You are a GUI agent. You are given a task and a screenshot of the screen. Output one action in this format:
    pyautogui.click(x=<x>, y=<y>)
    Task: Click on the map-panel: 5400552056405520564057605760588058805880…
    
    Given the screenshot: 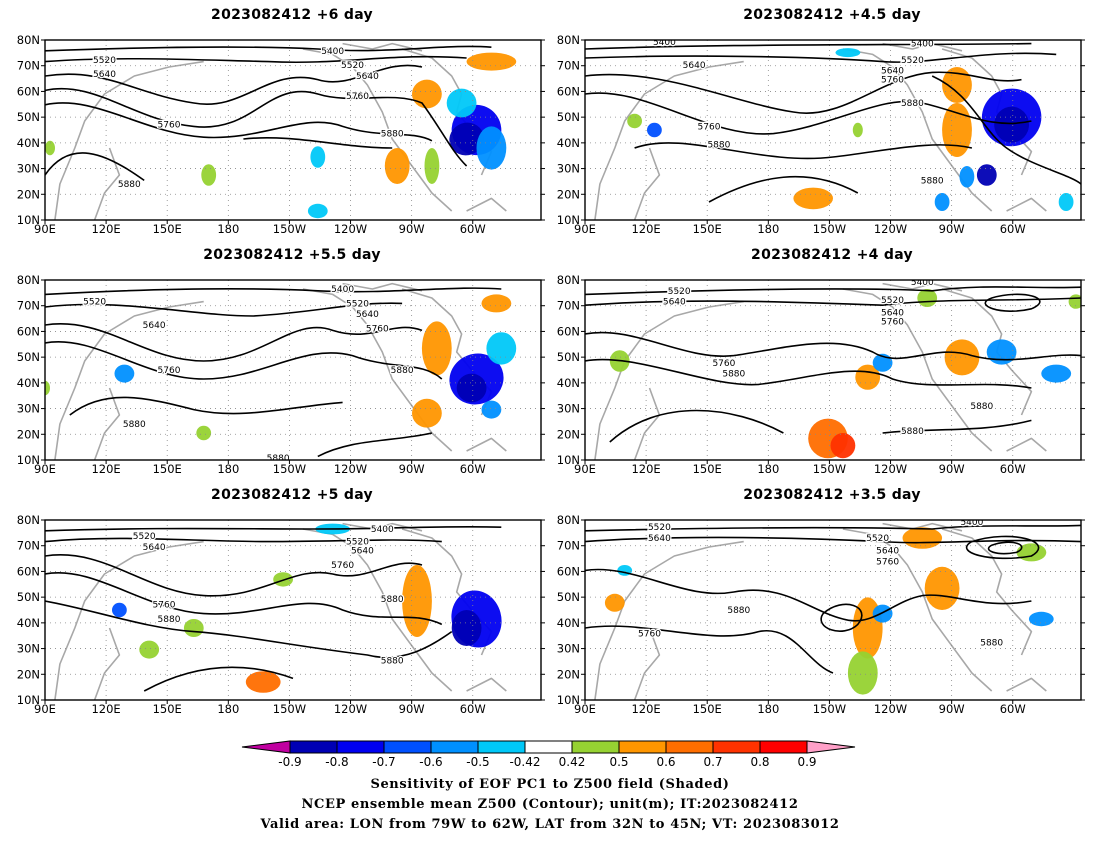 What is the action you would take?
    pyautogui.click(x=281, y=614)
    